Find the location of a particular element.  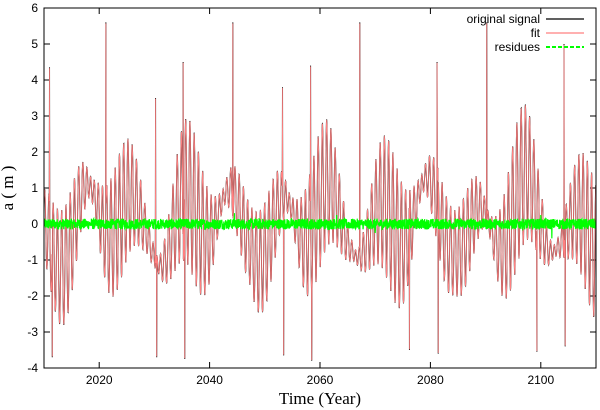

y-tick-labels: -4 -3 -2 -1 0 1 2 3 4 5 6 is located at coordinates (32, 188).